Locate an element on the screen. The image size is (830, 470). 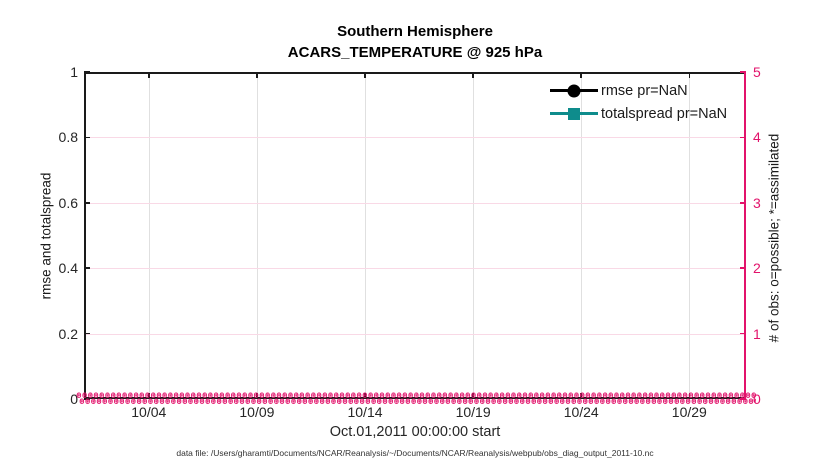
legend: rmse pr=NaN totalspread pr=NaN is located at coordinates (638, 102).